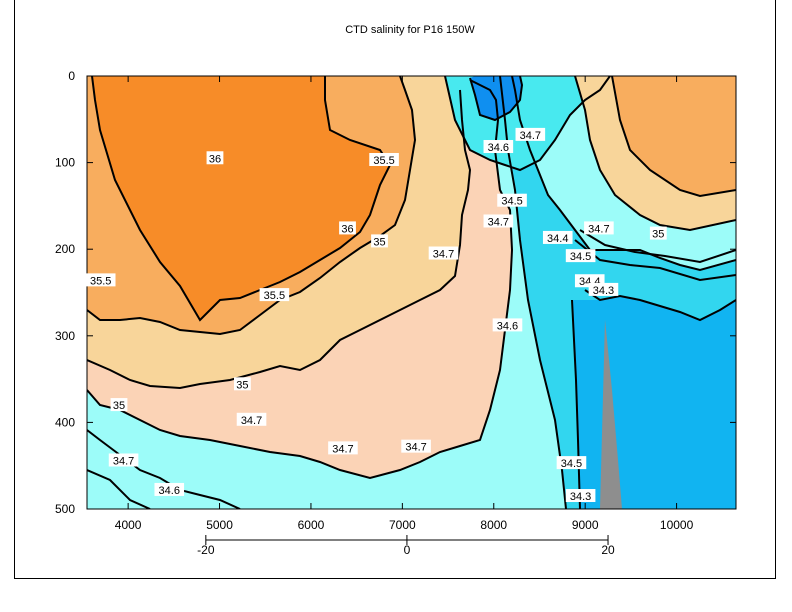 This screenshot has width=792, height=612. What do you see at coordinates (65, 249) in the screenshot?
I see `y-tick-label: 200` at bounding box center [65, 249].